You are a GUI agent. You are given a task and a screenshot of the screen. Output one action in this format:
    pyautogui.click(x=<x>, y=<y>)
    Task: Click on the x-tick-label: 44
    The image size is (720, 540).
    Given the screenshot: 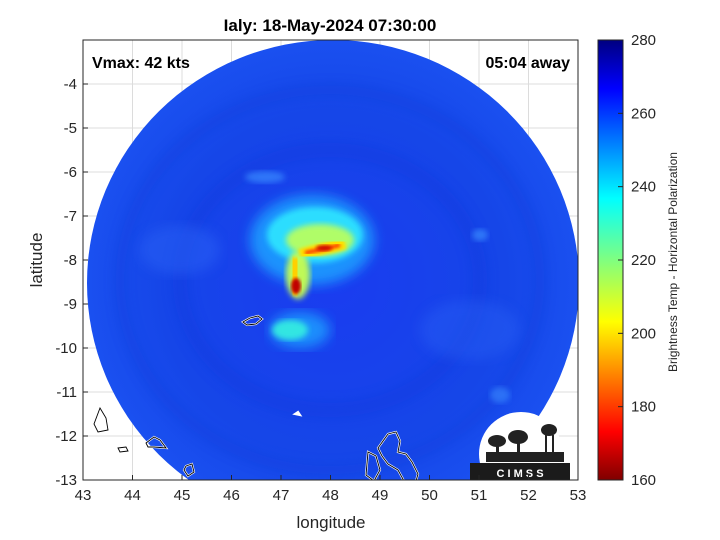 What is the action you would take?
    pyautogui.click(x=132, y=495)
    